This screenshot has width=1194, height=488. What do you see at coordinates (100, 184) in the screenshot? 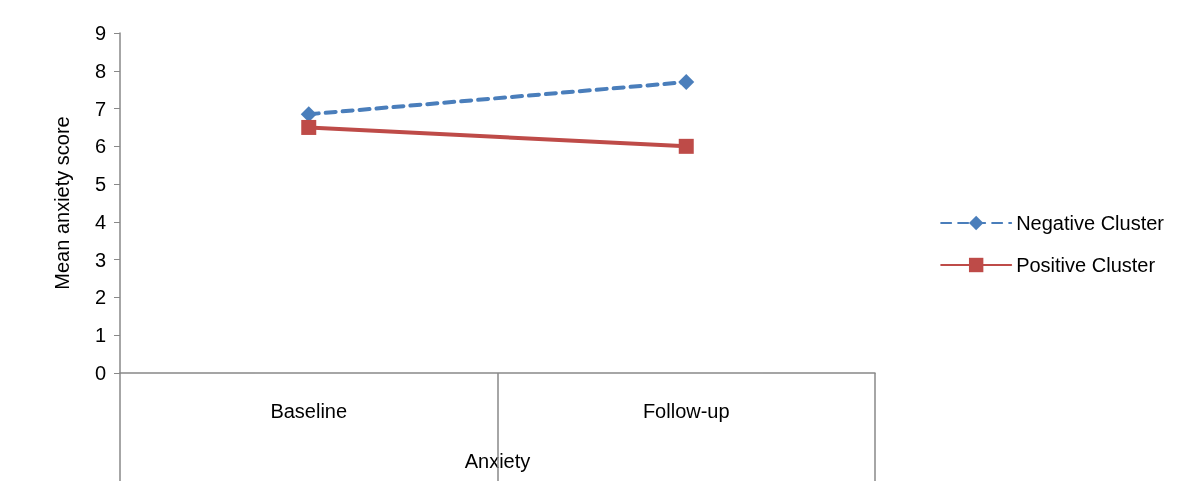
I see `y-tick-label: 5` at bounding box center [100, 184].